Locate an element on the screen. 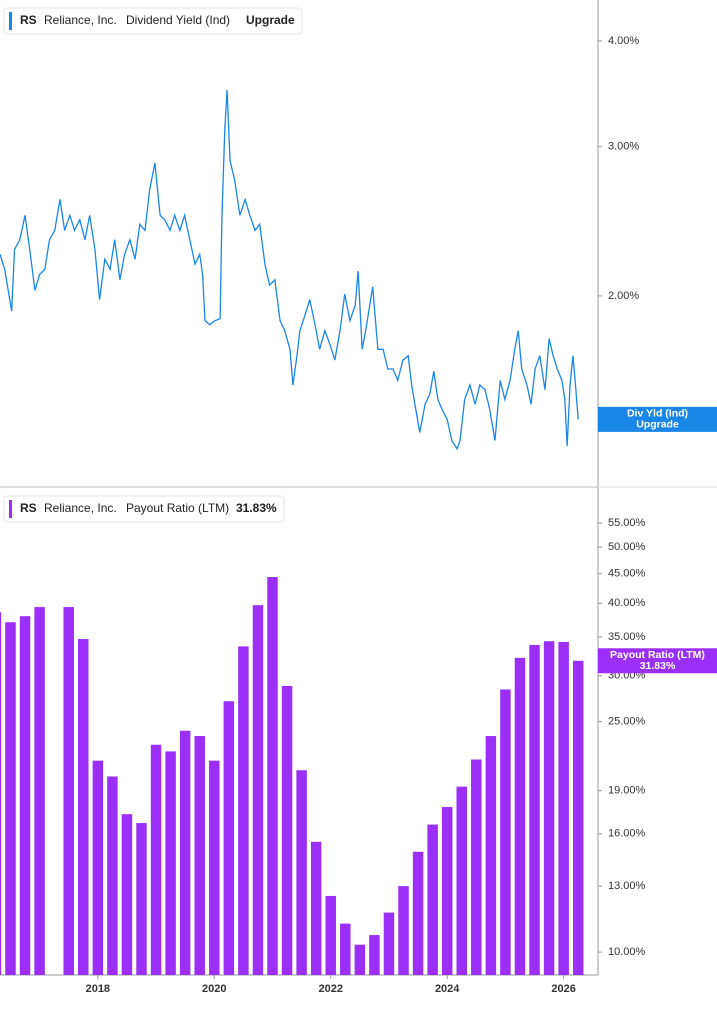 This screenshot has width=717, height=1010. y-tick-label: 25.00% is located at coordinates (627, 721).